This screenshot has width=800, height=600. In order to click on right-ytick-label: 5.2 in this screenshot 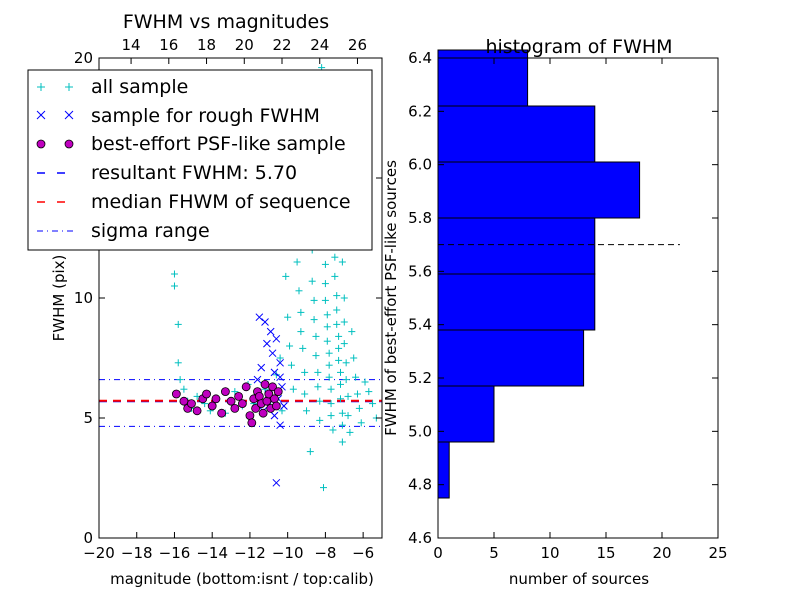, I will do `click(420, 378)`.